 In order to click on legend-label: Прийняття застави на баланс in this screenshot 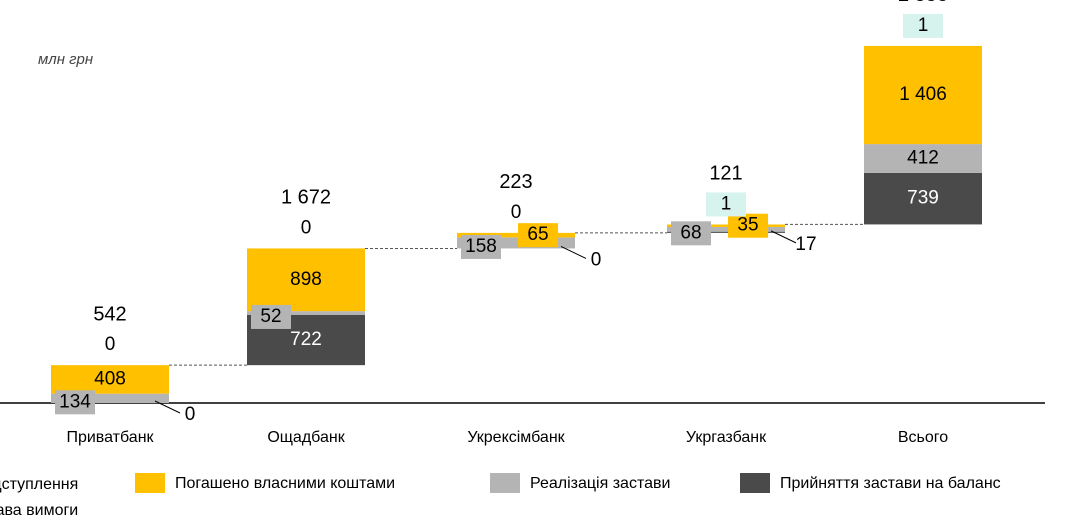, I will do `click(890, 483)`.